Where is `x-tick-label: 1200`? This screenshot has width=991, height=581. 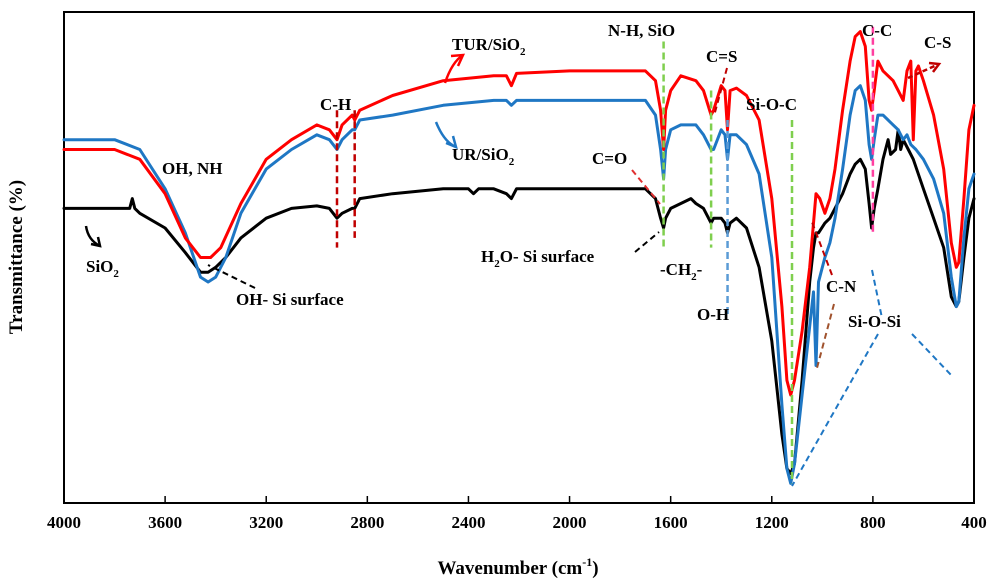 x-tick-label: 1200 is located at coordinates (772, 522).